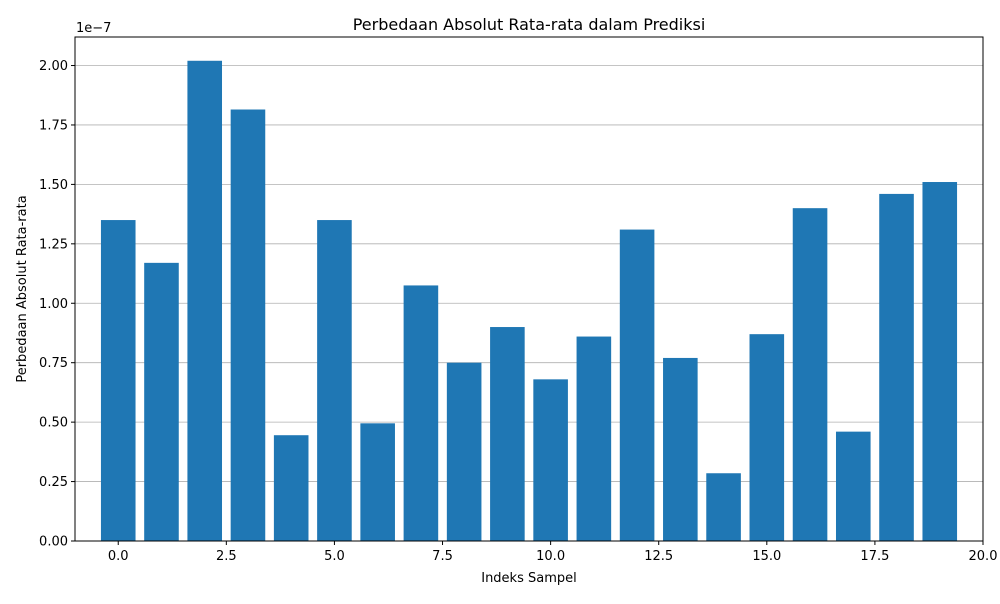  I want to click on x-tick-label: 7.5, so click(442, 556).